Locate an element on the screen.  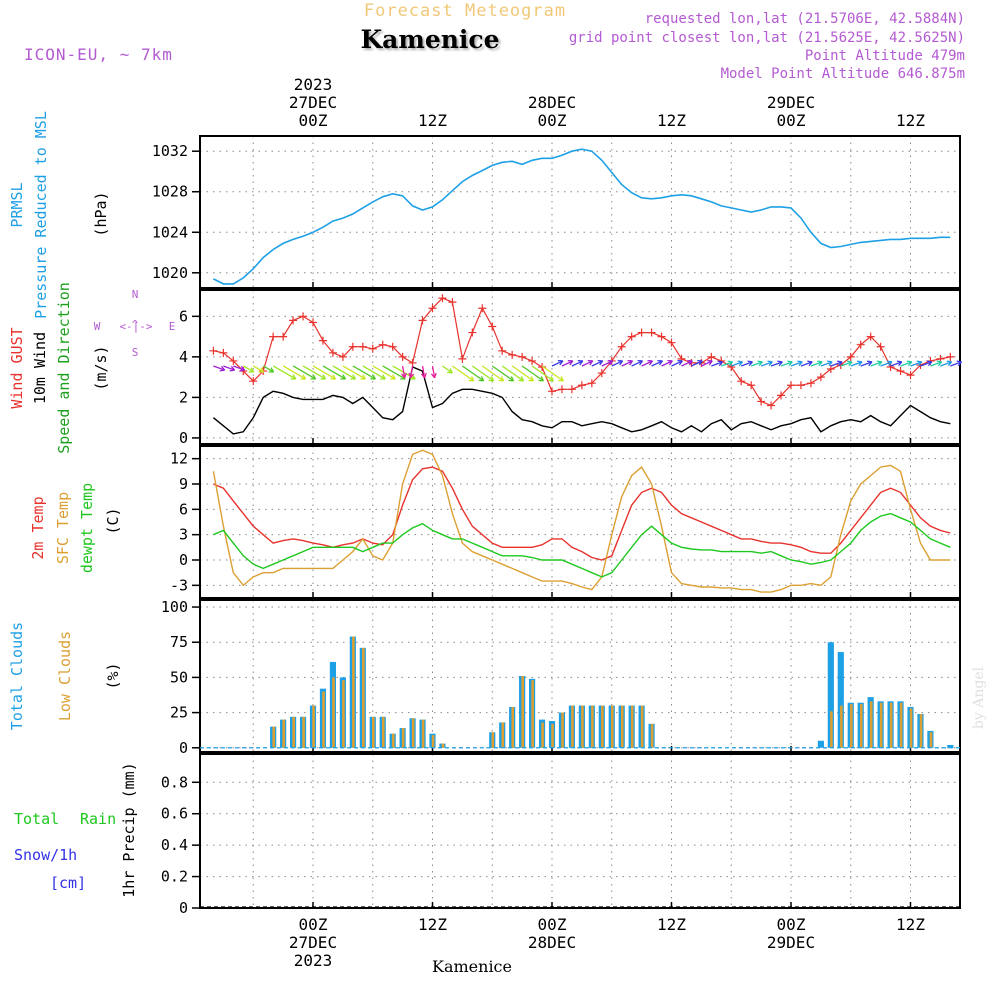
temp-labels: 2m Temp SFC Temp dewpt Temp (C) is located at coordinates (75, 528).